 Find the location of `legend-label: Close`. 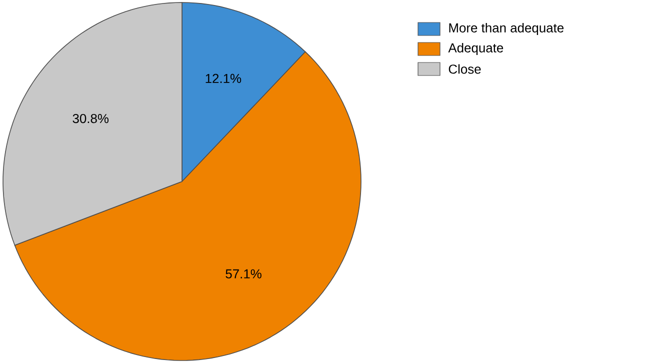

legend-label: Close is located at coordinates (464, 69).